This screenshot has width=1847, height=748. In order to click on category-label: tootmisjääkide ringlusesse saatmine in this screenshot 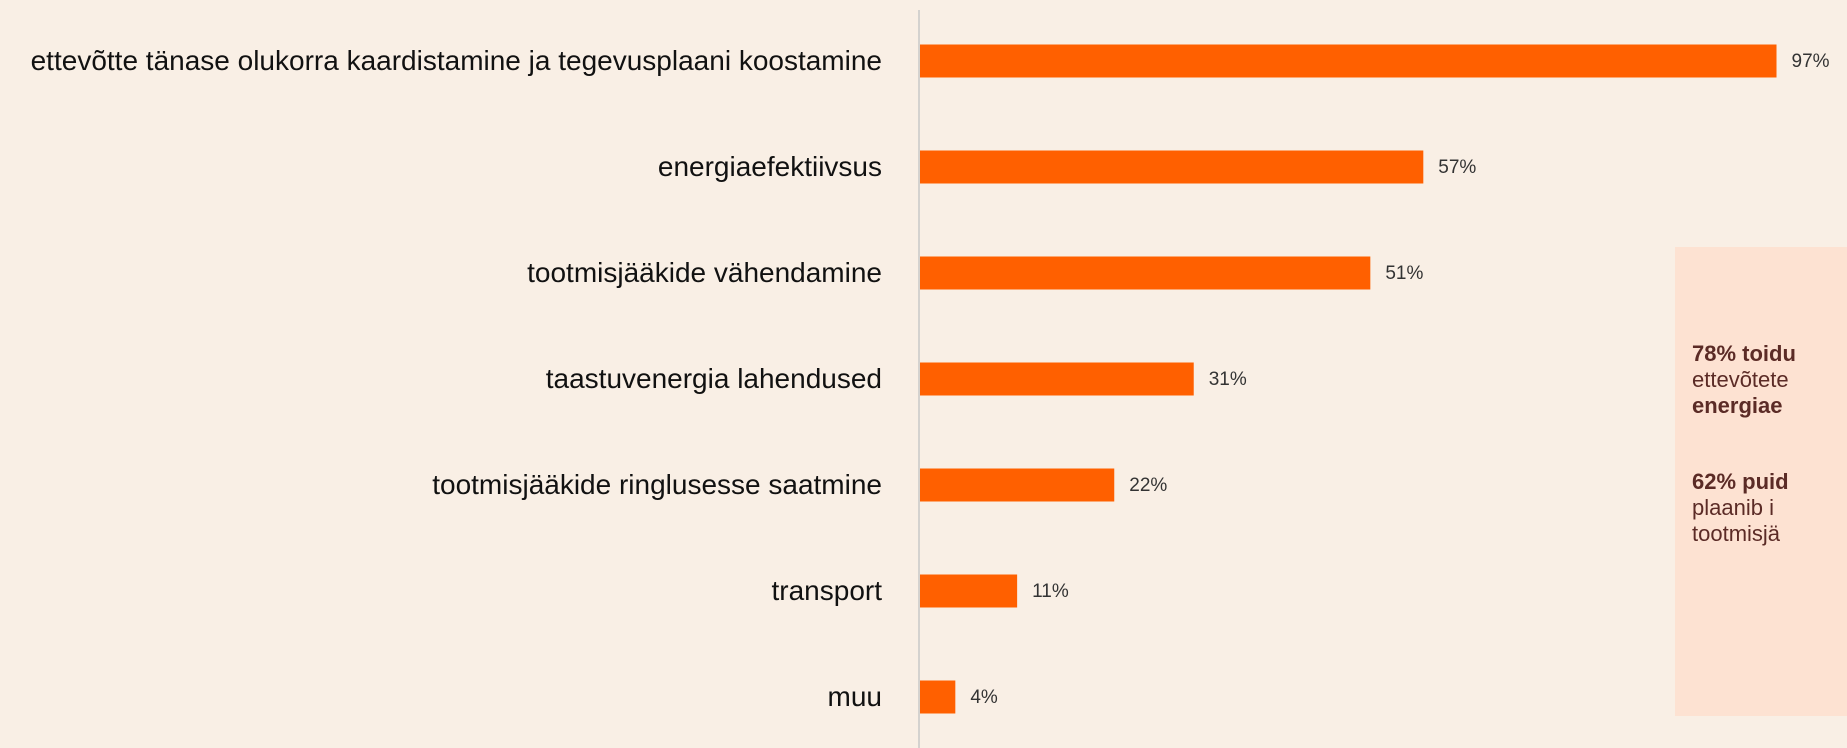, I will do `click(657, 484)`.